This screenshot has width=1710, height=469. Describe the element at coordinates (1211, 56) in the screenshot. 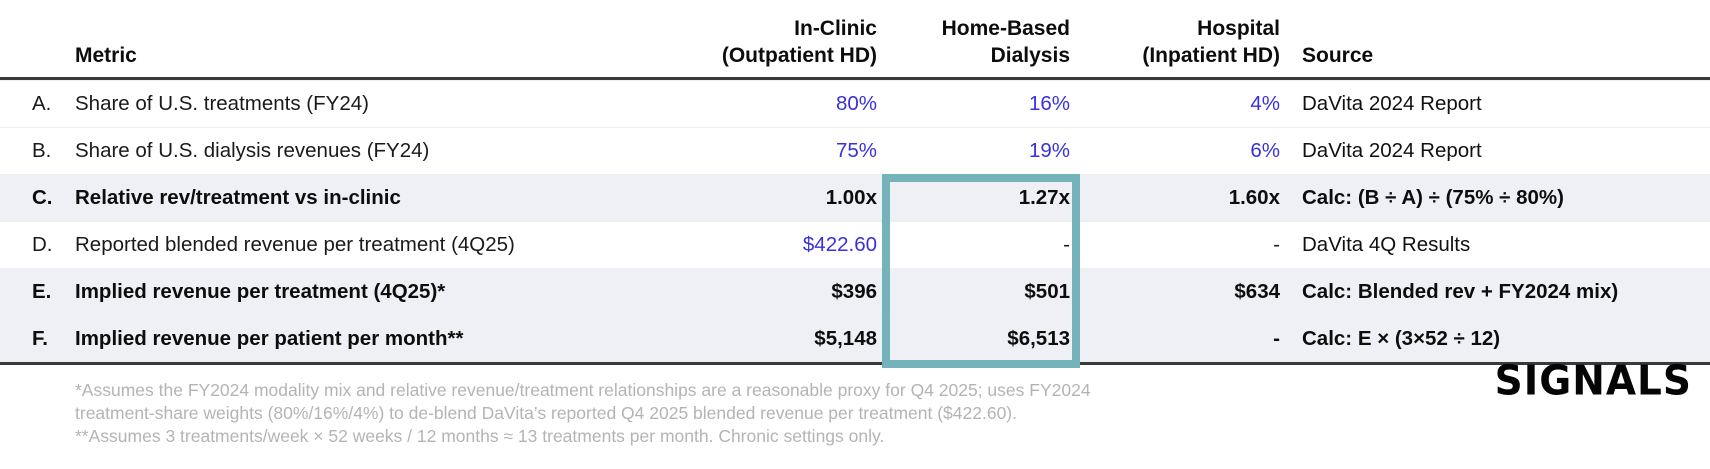

I see `header-hospital-line2: (Inpatient HD)` at that location.